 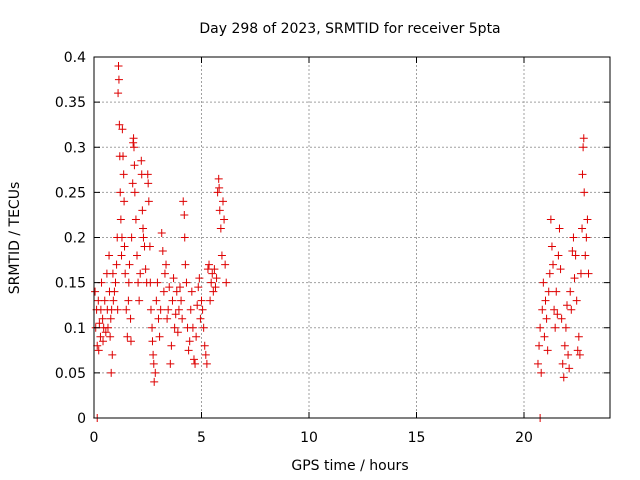 I want to click on x-tick-label: 15, so click(x=417, y=438).